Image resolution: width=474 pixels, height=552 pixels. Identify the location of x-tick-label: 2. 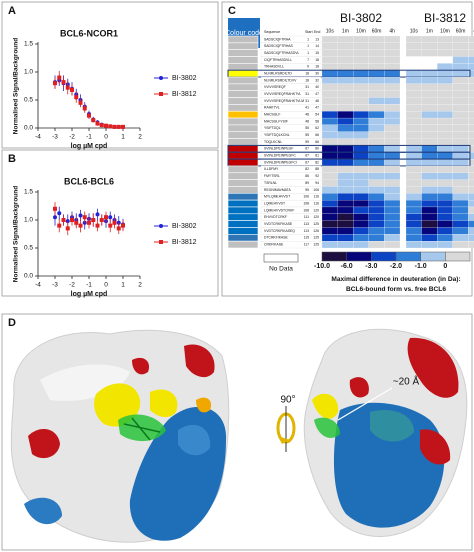
(140, 137).